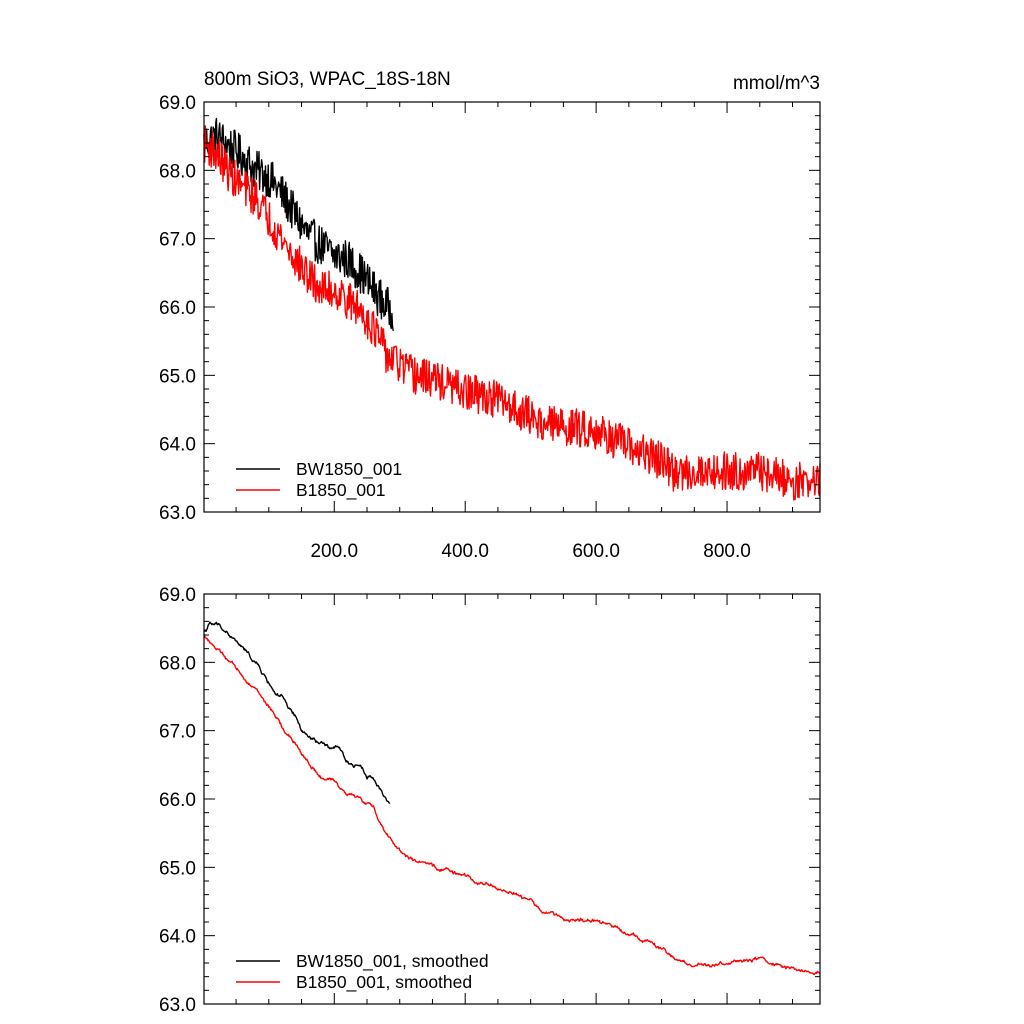  I want to click on bottom-ytick-label: 65.0, so click(177, 868).